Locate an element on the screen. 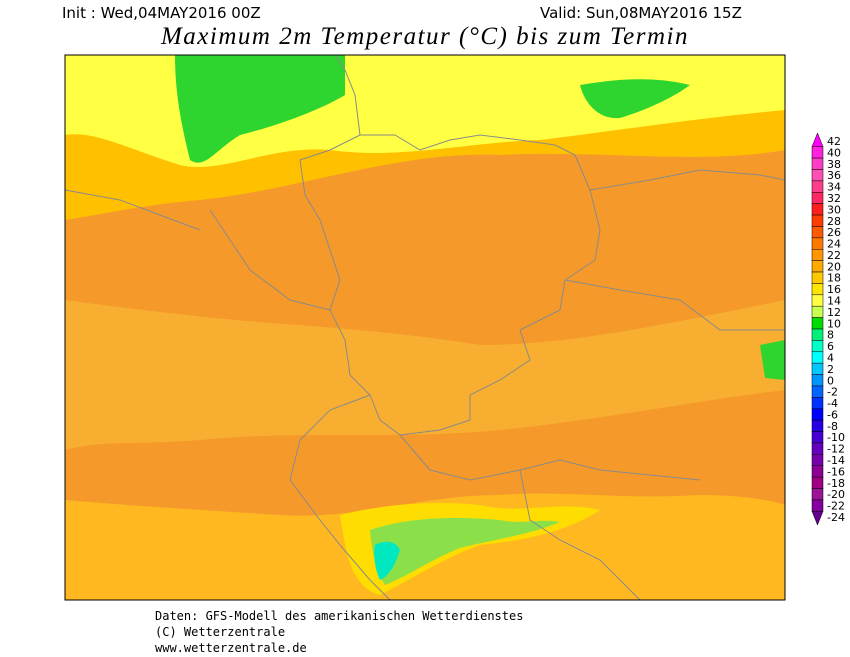 This screenshot has width=850, height=657. alps-cool is located at coordinates (465, 551).